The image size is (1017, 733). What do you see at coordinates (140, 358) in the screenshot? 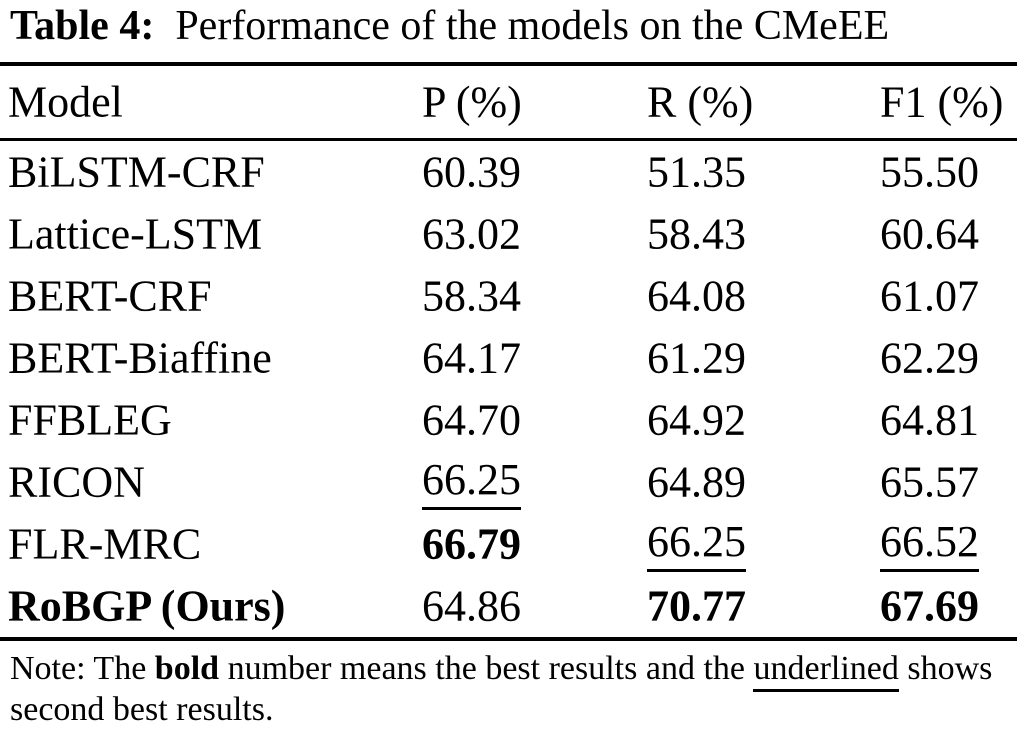
I see `cell-model: BERT-Biaffine` at bounding box center [140, 358].